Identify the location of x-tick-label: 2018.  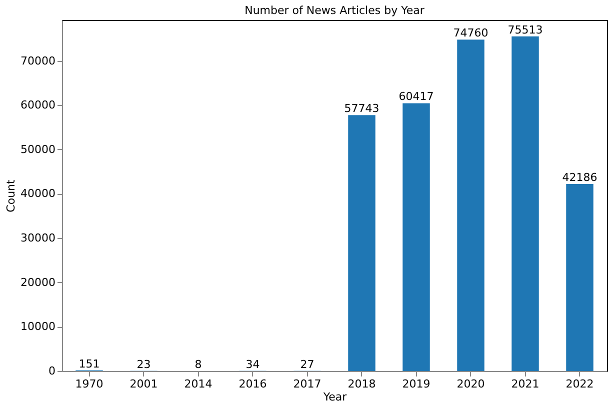
(362, 384).